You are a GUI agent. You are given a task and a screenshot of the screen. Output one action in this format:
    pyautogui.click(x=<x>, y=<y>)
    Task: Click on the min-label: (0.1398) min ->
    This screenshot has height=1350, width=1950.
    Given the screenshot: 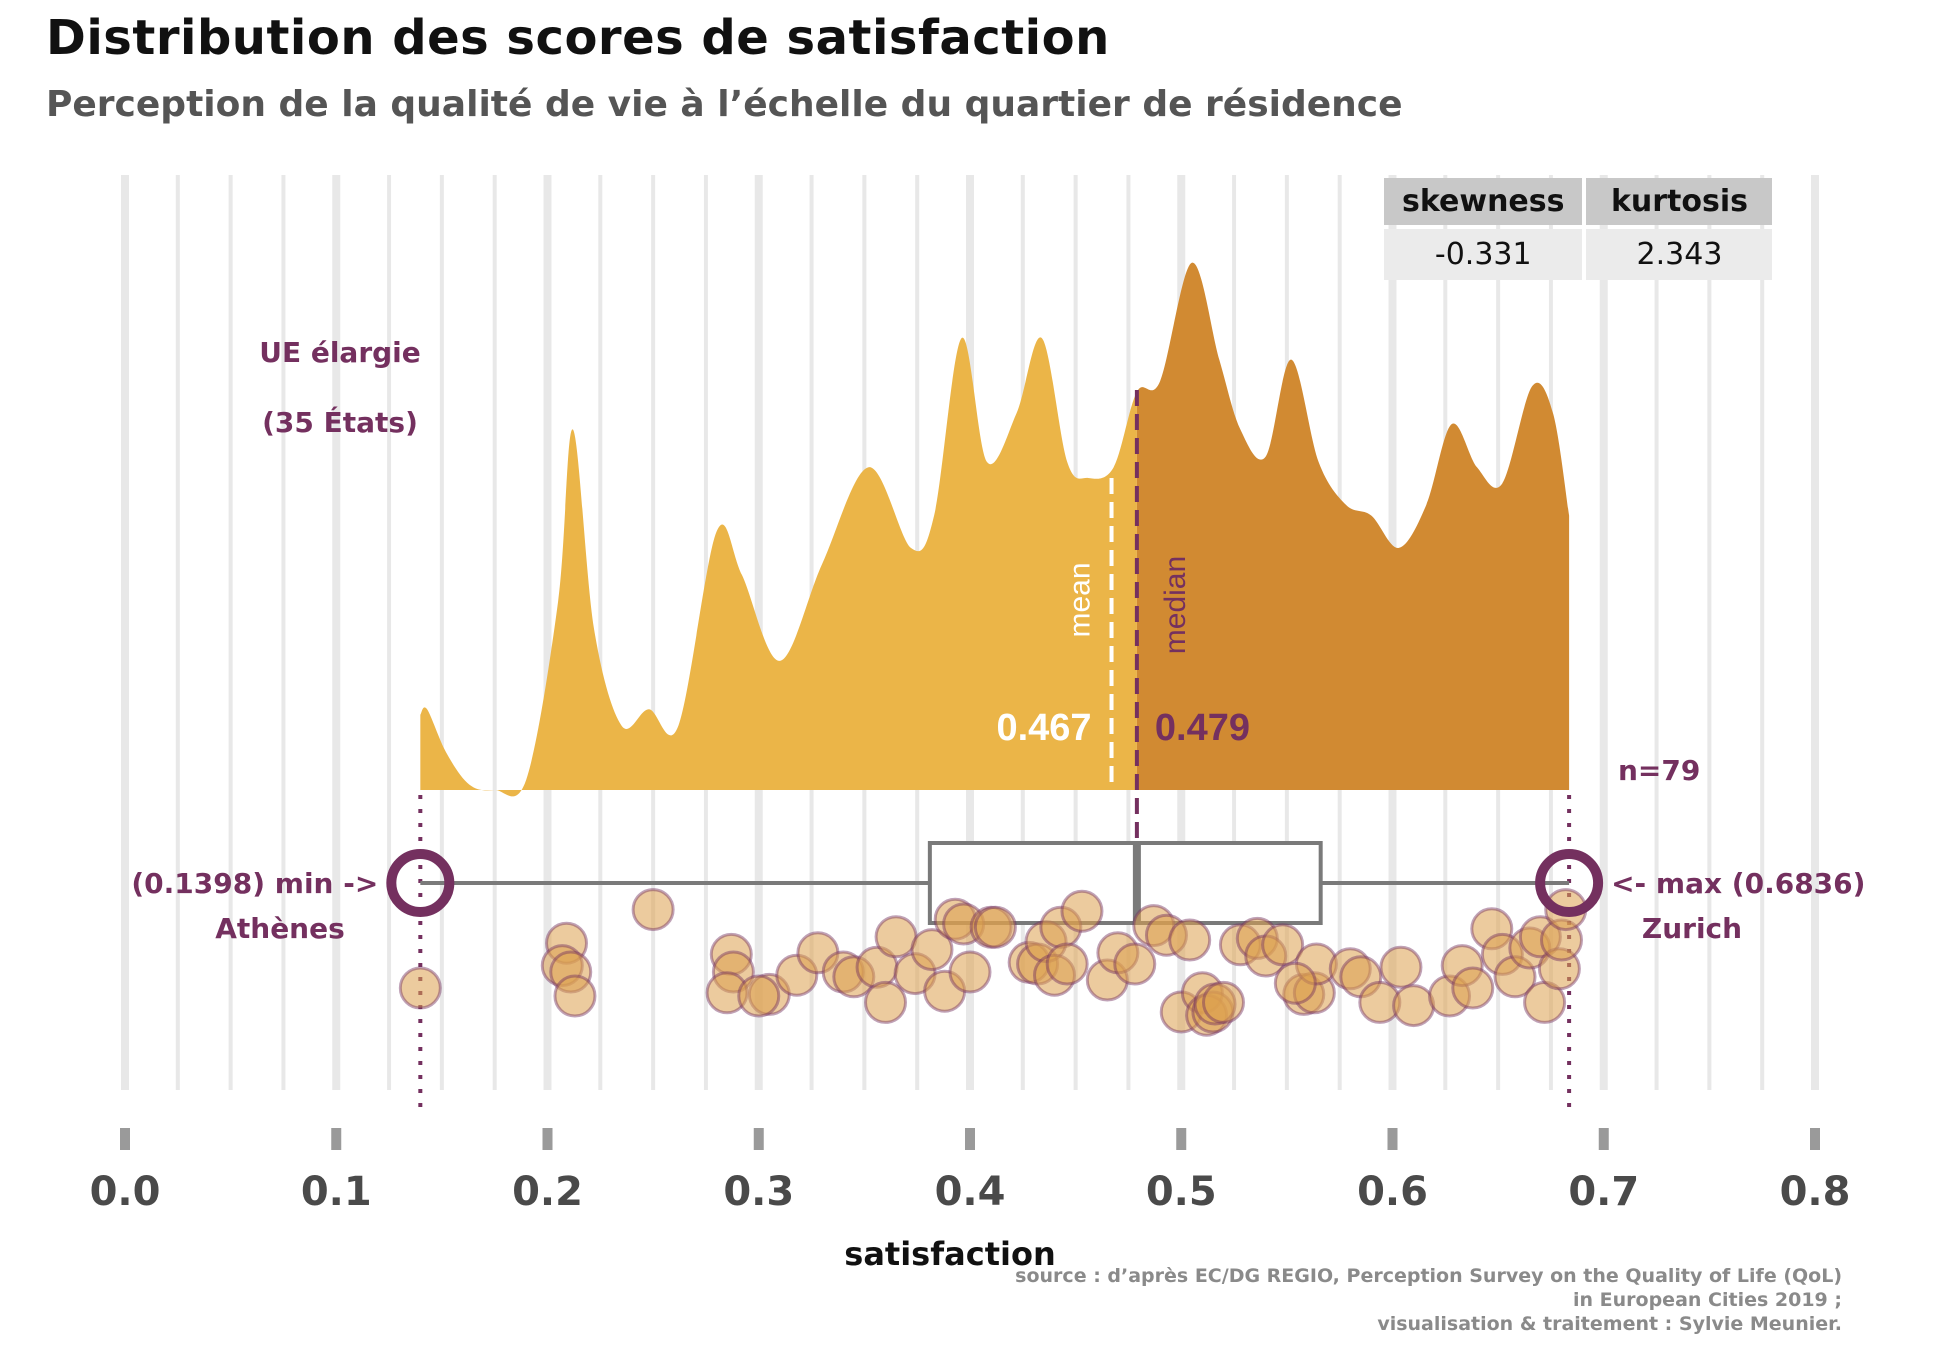 What is the action you would take?
    pyautogui.click(x=254, y=883)
    